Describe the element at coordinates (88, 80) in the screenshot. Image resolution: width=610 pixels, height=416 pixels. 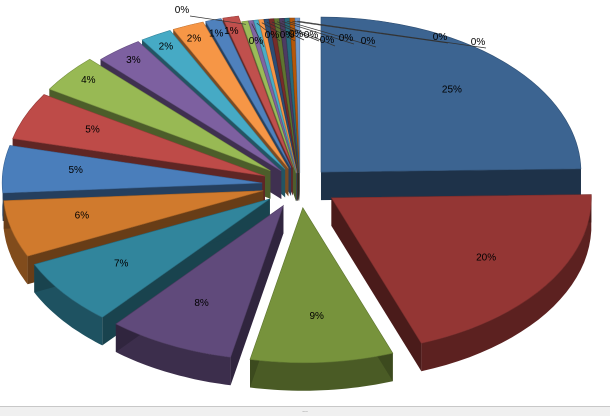
I see `slice-data-label: 4%` at that location.